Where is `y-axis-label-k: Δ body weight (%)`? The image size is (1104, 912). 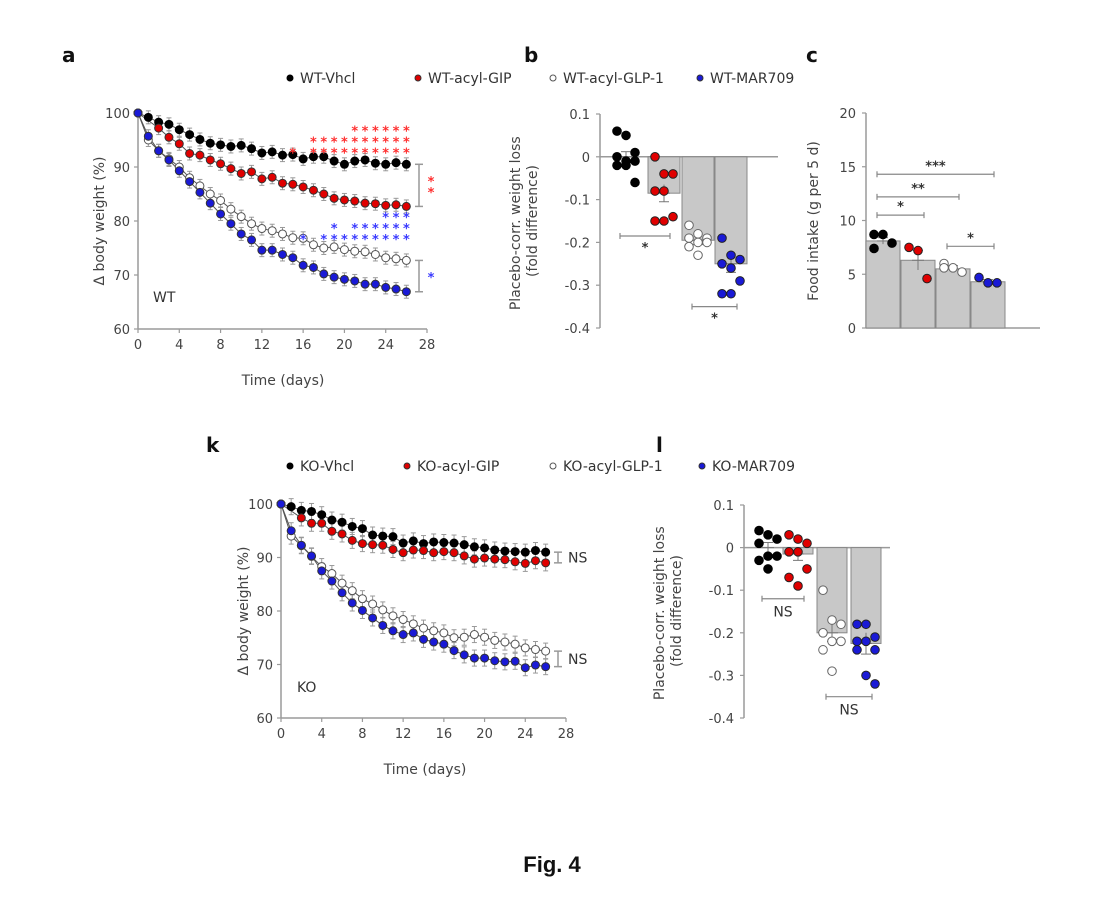 y-axis-label-k: Δ body weight (%) is located at coordinates (244, 611).